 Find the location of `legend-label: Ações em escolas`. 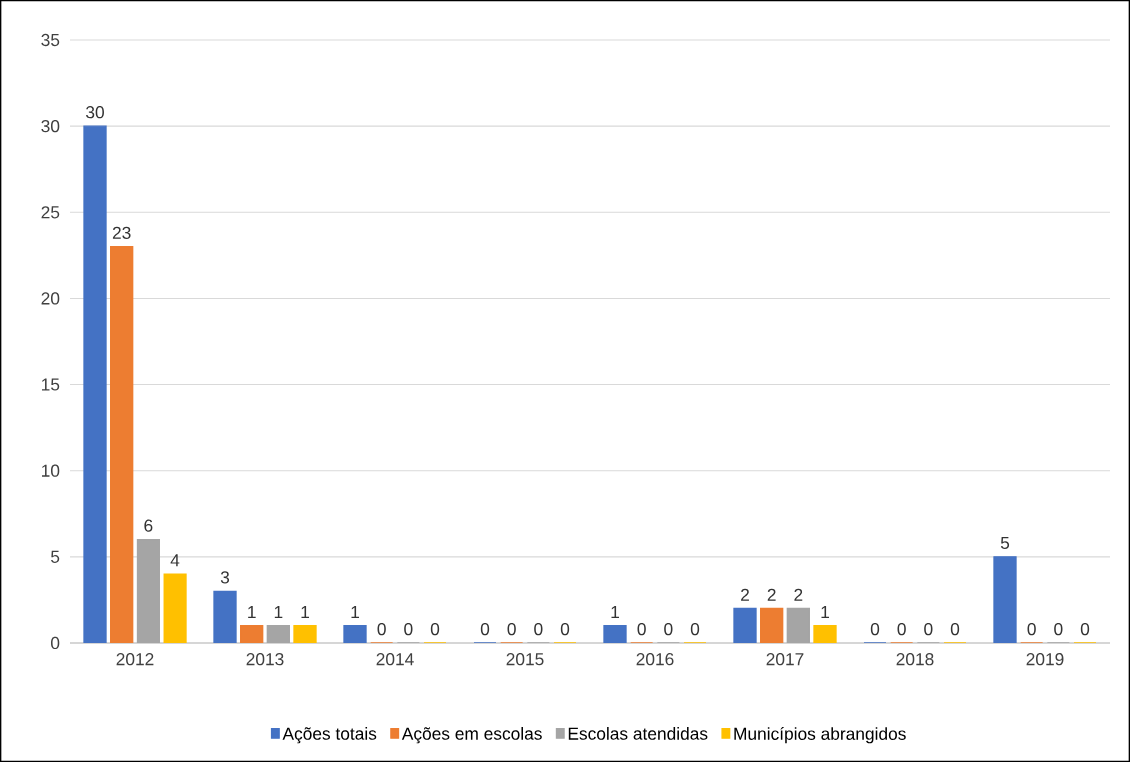

legend-label: Ações em escolas is located at coordinates (471, 735).